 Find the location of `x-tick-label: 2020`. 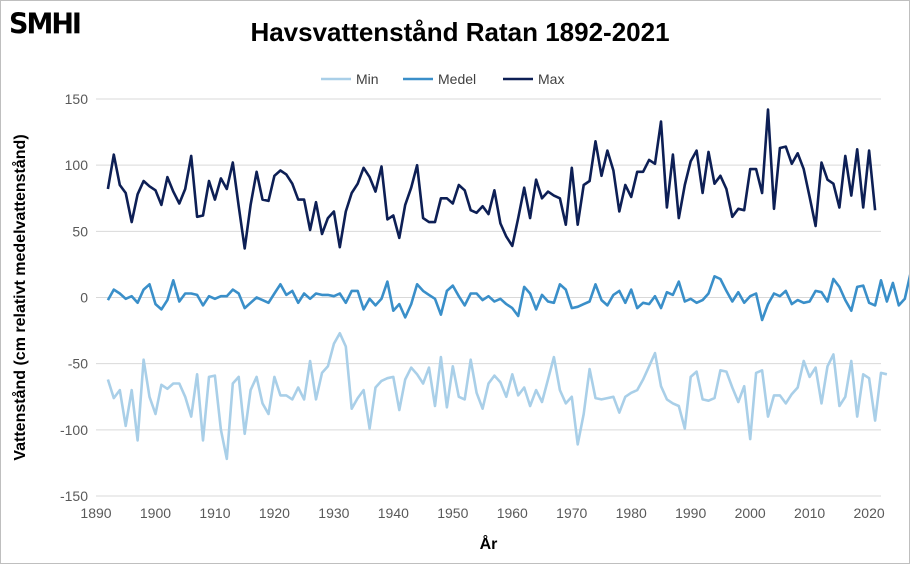

x-tick-label: 2020 is located at coordinates (869, 513).